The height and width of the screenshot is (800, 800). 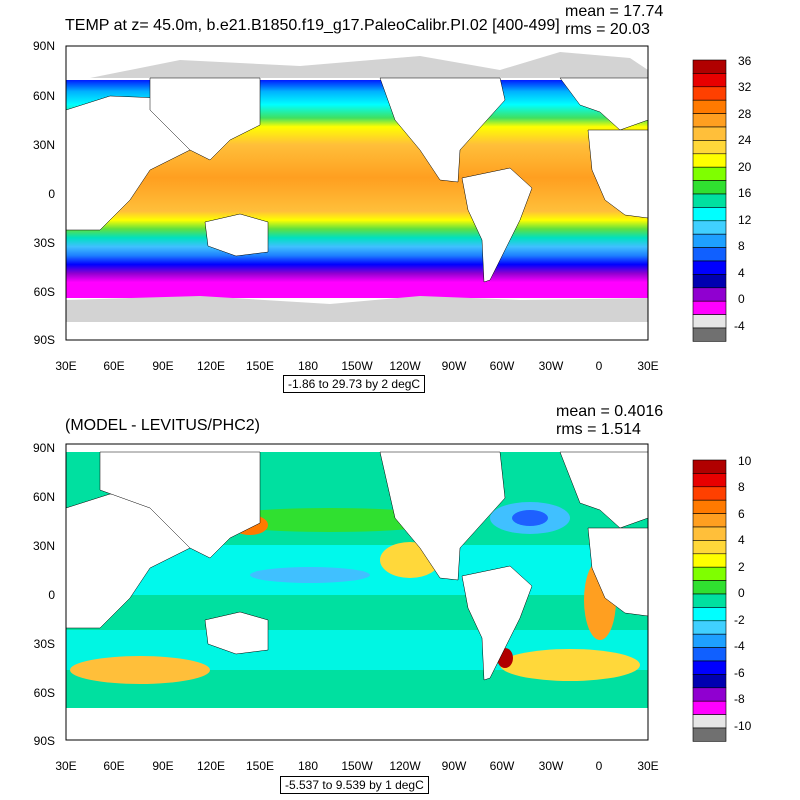 I want to click on y-axis-ticks: 90N 60N 30N 0 30S 60S 90S, so click(x=44, y=594).